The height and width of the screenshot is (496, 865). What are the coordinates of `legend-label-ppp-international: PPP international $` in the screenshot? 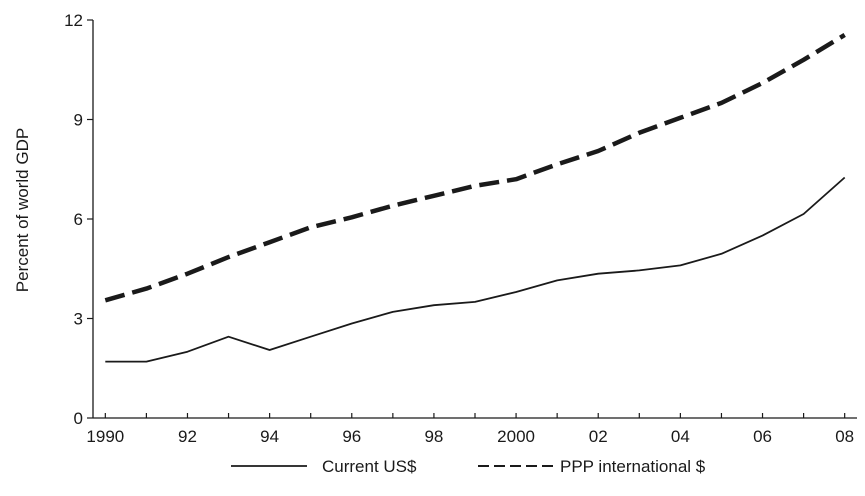 It's located at (633, 466).